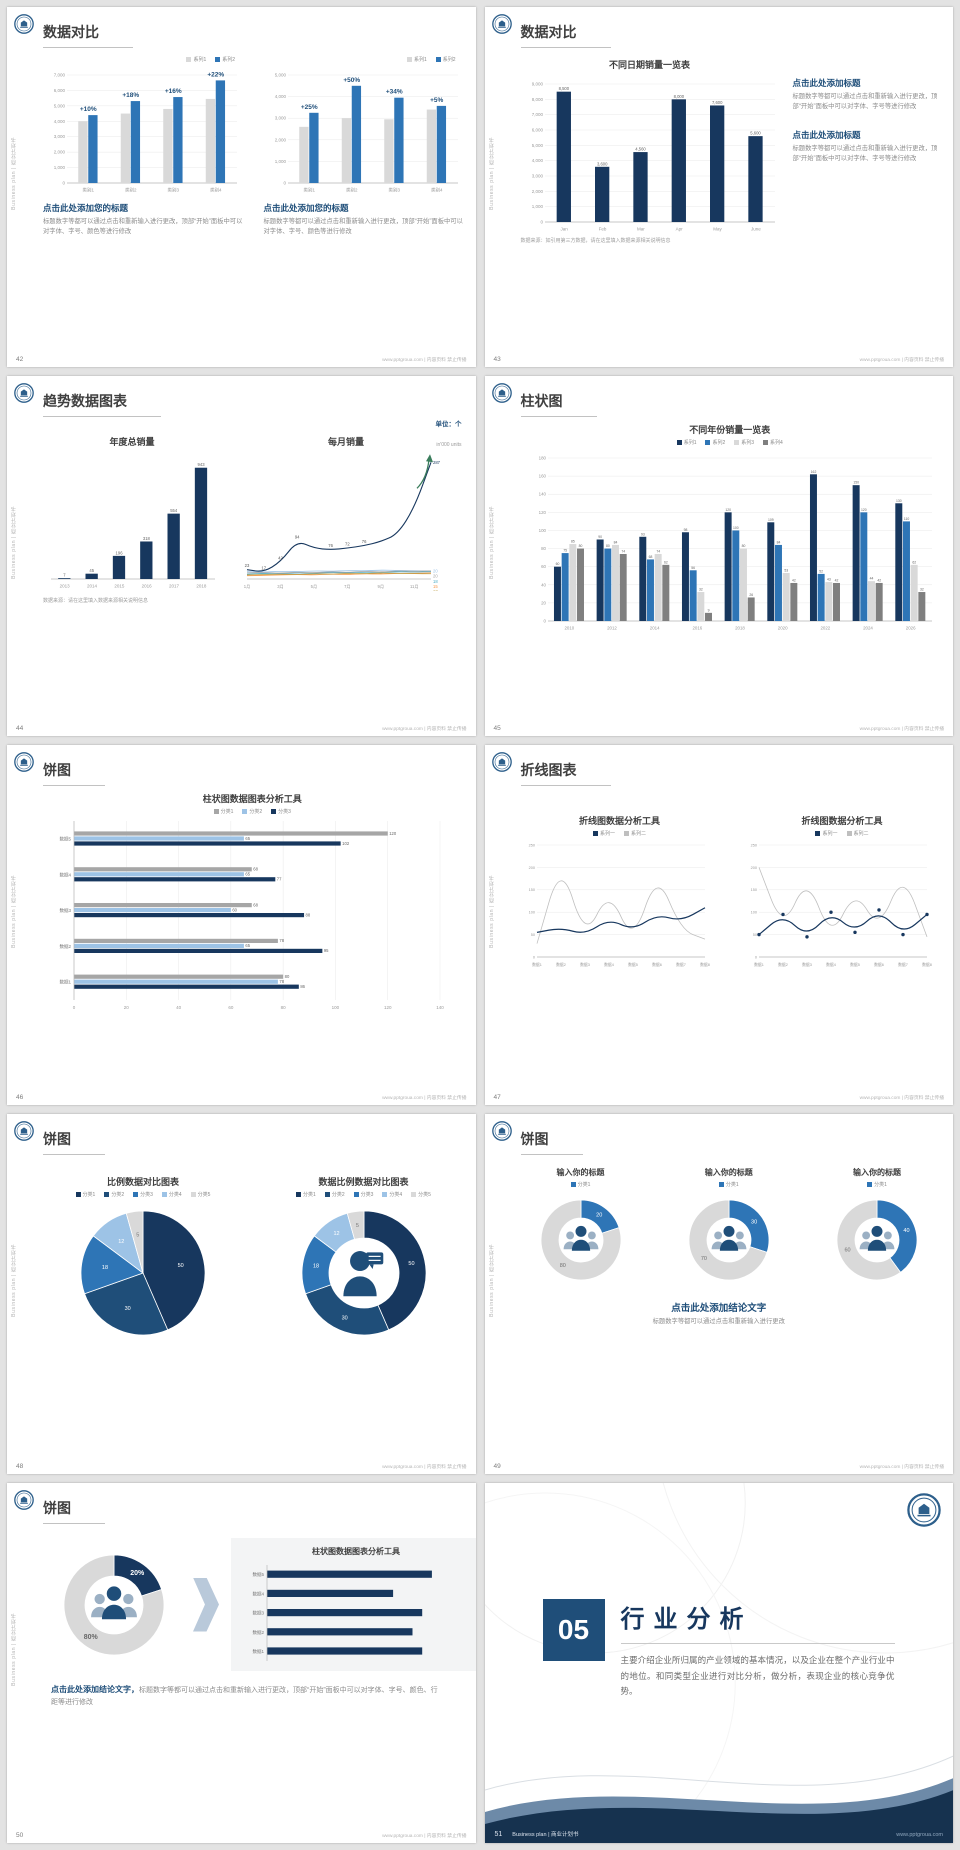 The height and width of the screenshot is (1850, 960). I want to click on slide-footer: 44 www.pptgroua.com | 内容页料 禁止传播, so click(241, 728).